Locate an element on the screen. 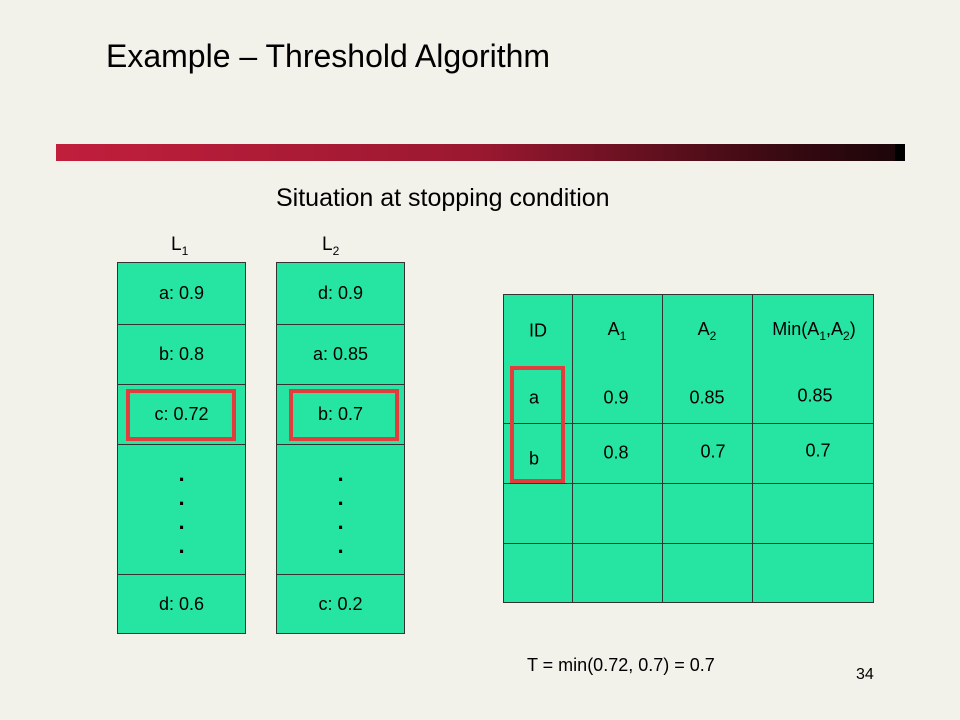 Image resolution: width=960 pixels, height=720 pixels. list-l1-item: b: 0.8 is located at coordinates (181, 355).